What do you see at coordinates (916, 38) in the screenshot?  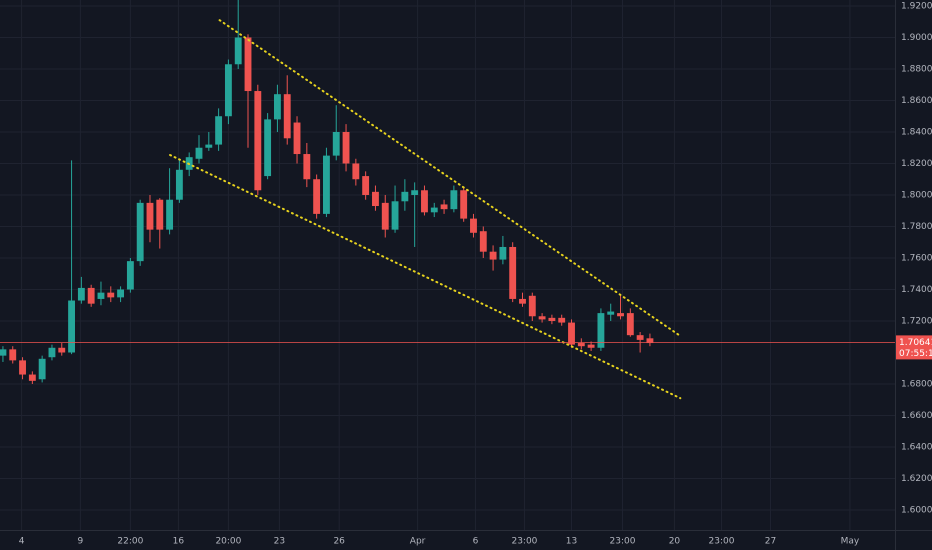 I see `y-tick-label: 1.90000` at bounding box center [916, 38].